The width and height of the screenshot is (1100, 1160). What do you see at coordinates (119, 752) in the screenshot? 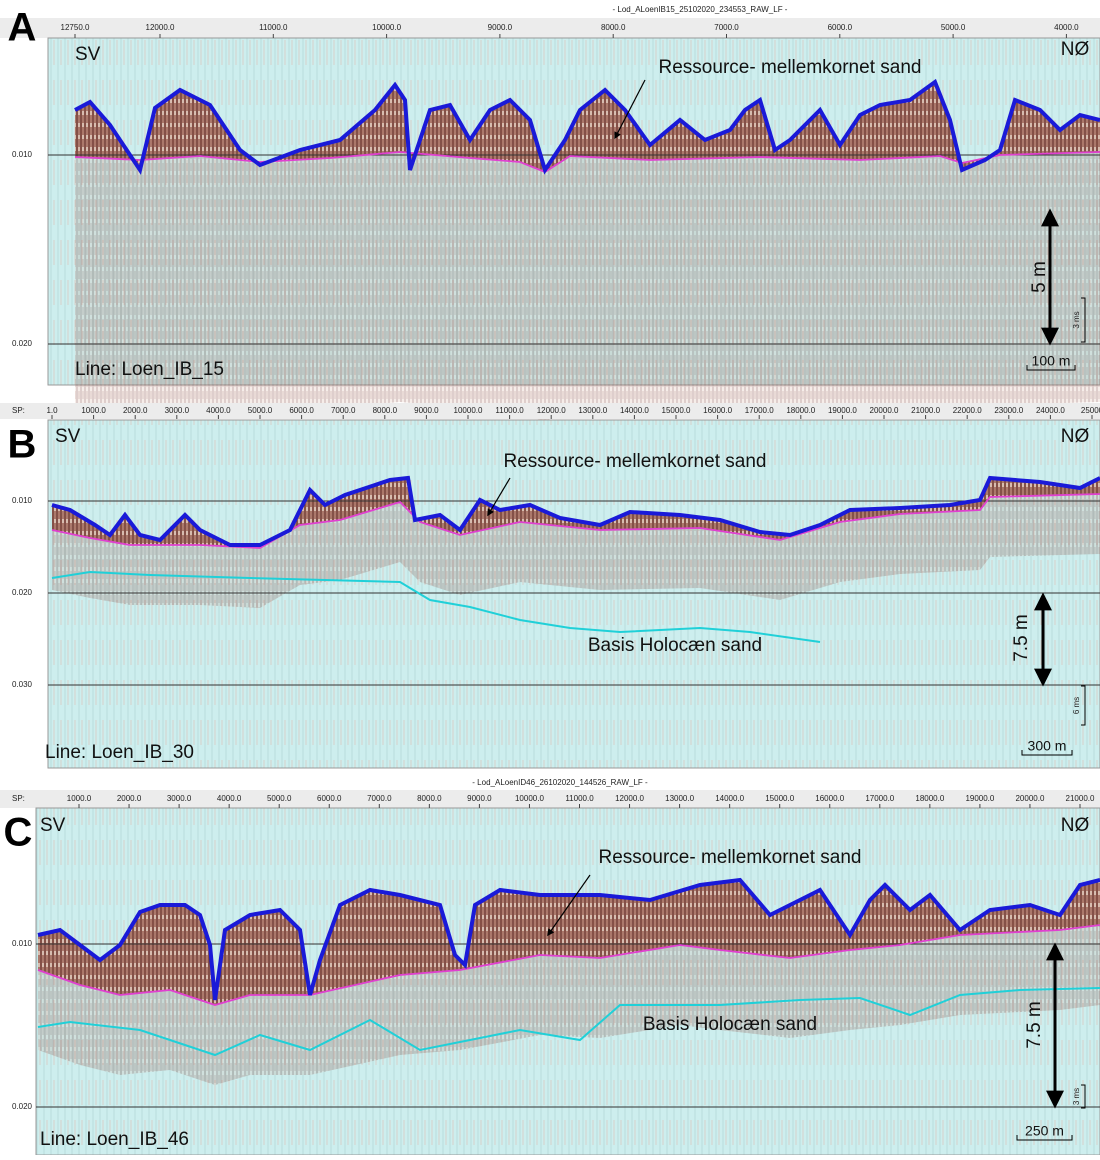
I see `line-name: Line: Loen_IB_30` at bounding box center [119, 752].